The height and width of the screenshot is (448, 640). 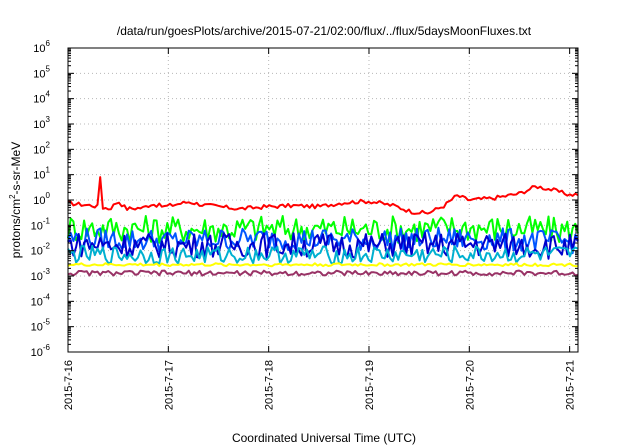 I want to click on y-tick-label: 10³, so click(x=41, y=123).